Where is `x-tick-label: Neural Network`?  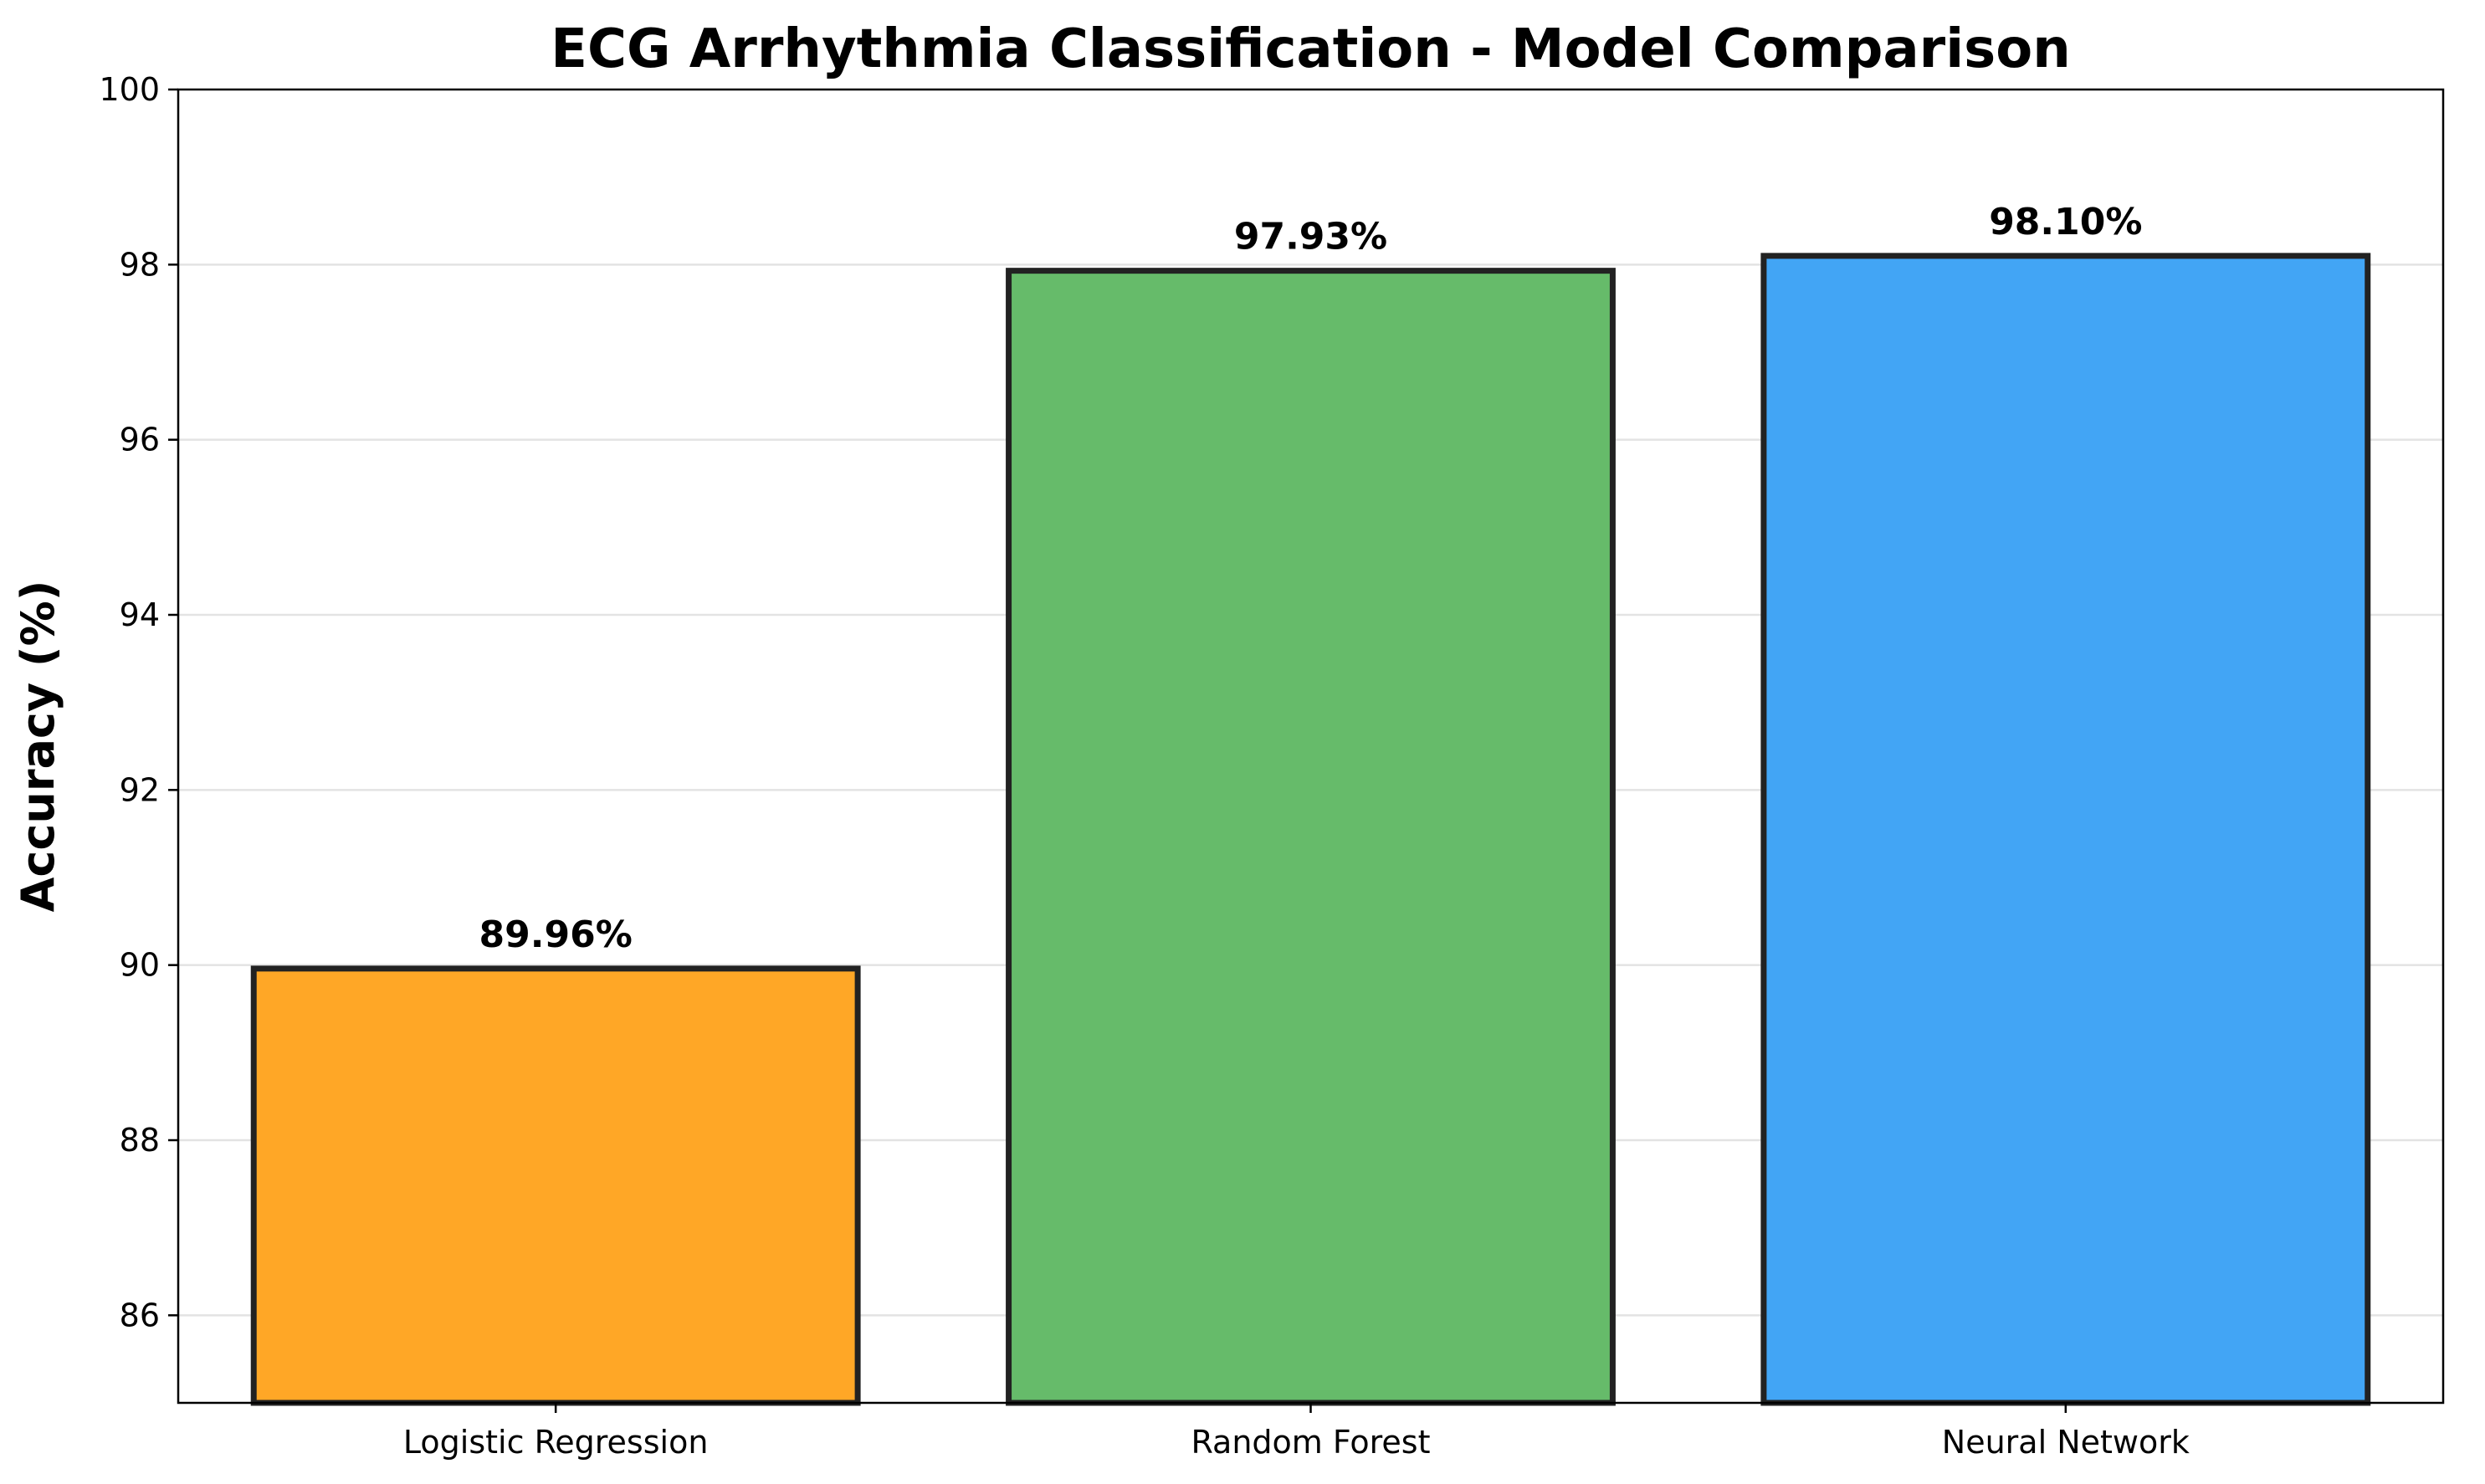 x-tick-label: Neural Network is located at coordinates (2066, 1442).